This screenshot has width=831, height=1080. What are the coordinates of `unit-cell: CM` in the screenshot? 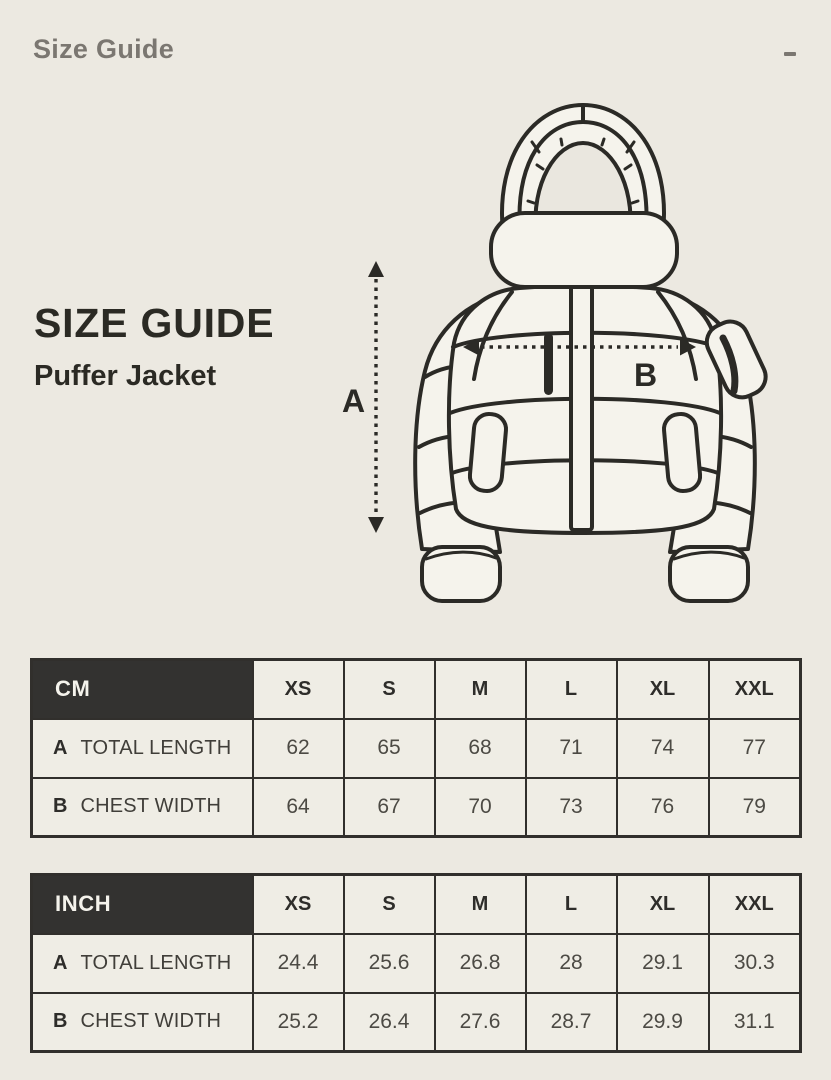 It's located at (142, 689).